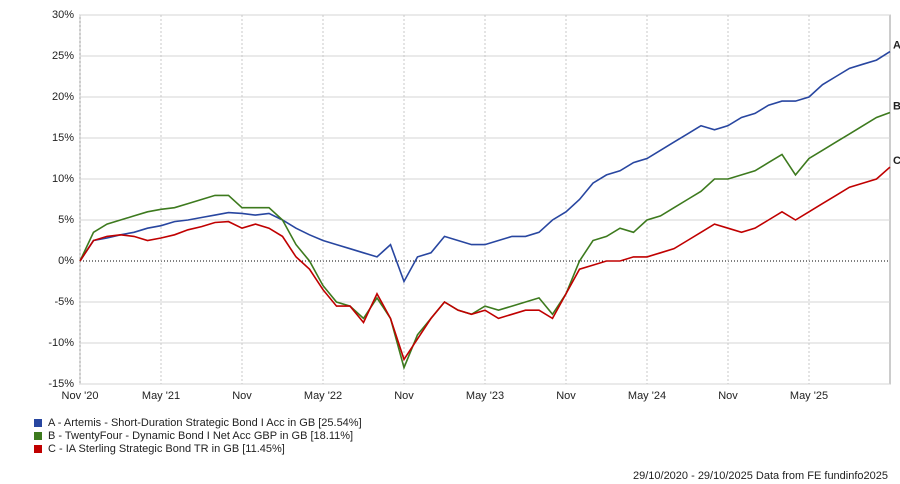 The image size is (900, 484). I want to click on y-tick-label: -10%, so click(61, 343).